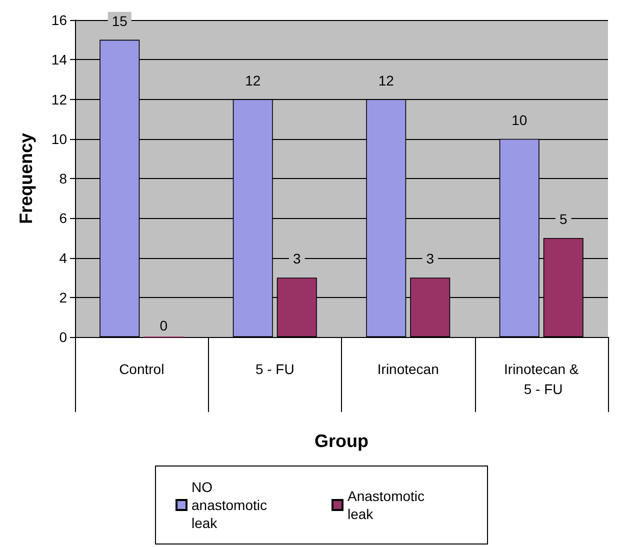 The height and width of the screenshot is (547, 623). What do you see at coordinates (63, 258) in the screenshot?
I see `y-tick-label: 4` at bounding box center [63, 258].